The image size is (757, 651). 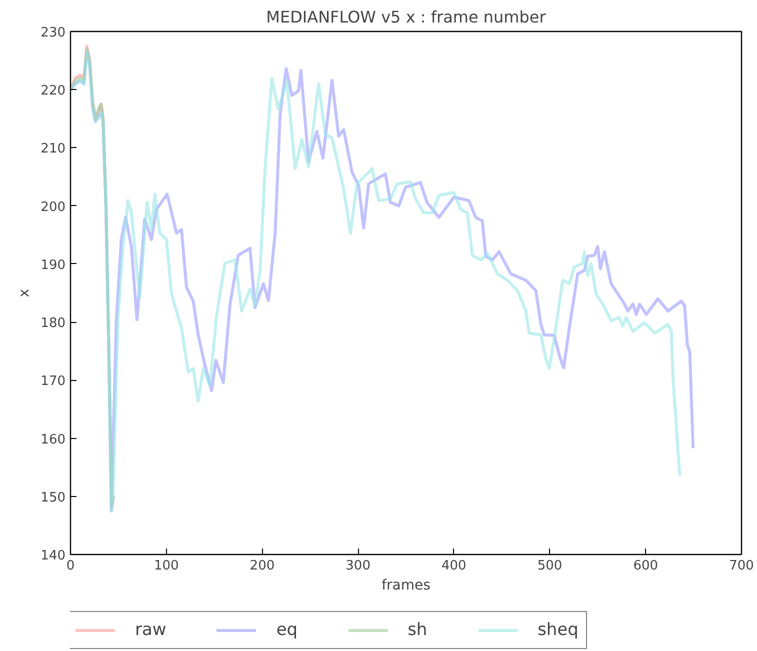 What do you see at coordinates (53, 207) in the screenshot?
I see `y-tick-label: 200` at bounding box center [53, 207].